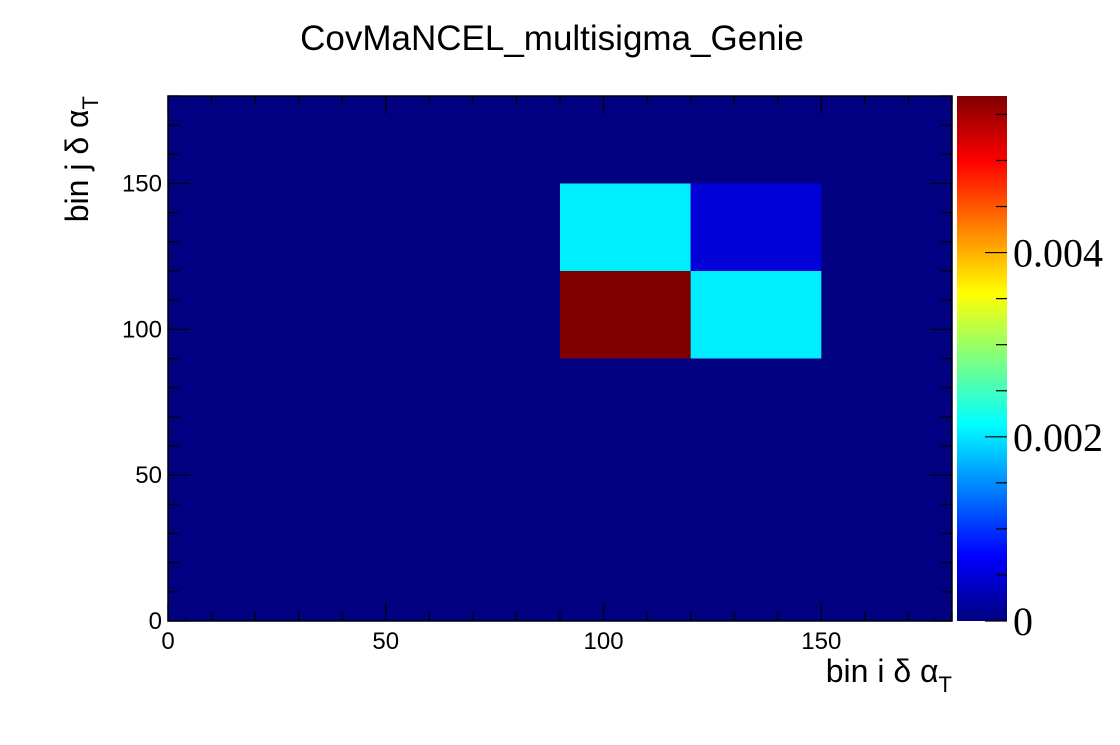  I want to click on x-tick-label: 50, so click(385, 641).